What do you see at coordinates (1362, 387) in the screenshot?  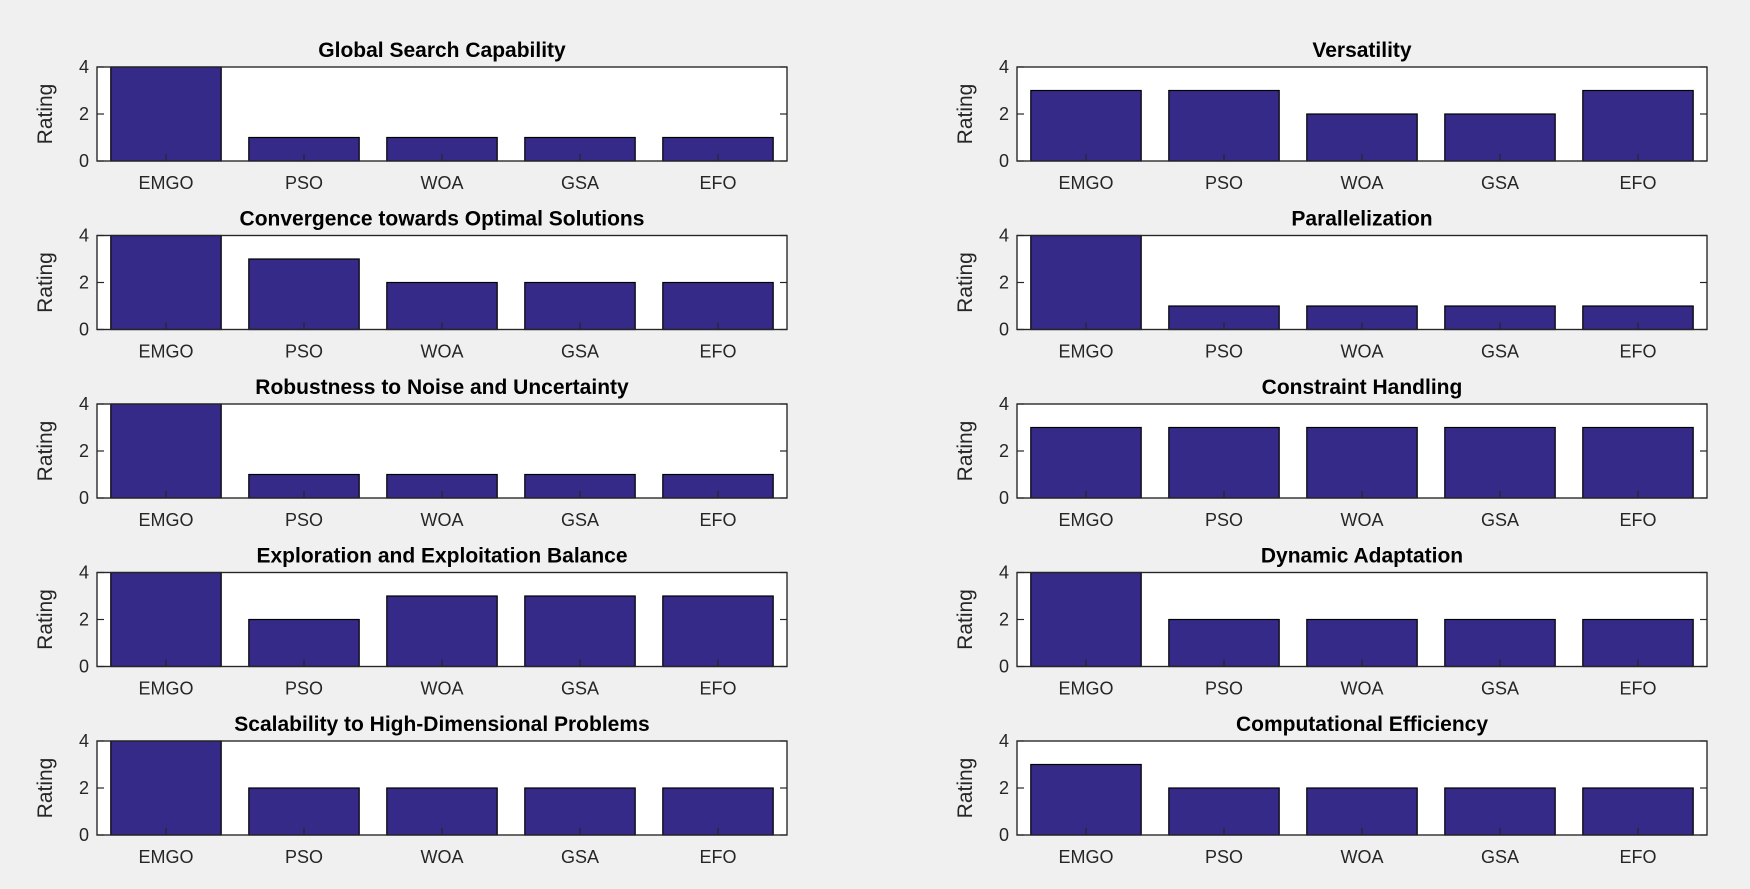 I see `chart-title: Constraint Handling` at bounding box center [1362, 387].